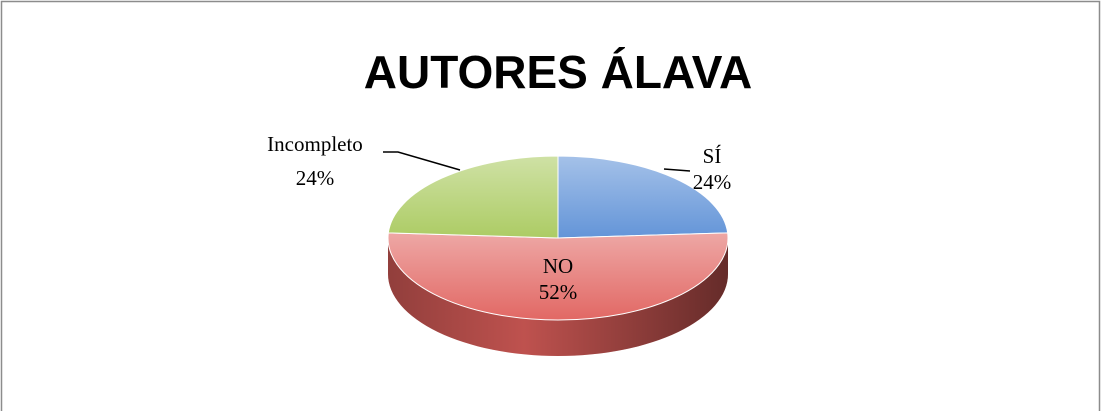 The height and width of the screenshot is (411, 1101). Describe the element at coordinates (712, 156) in the screenshot. I see `slice-label: SÍ` at that location.